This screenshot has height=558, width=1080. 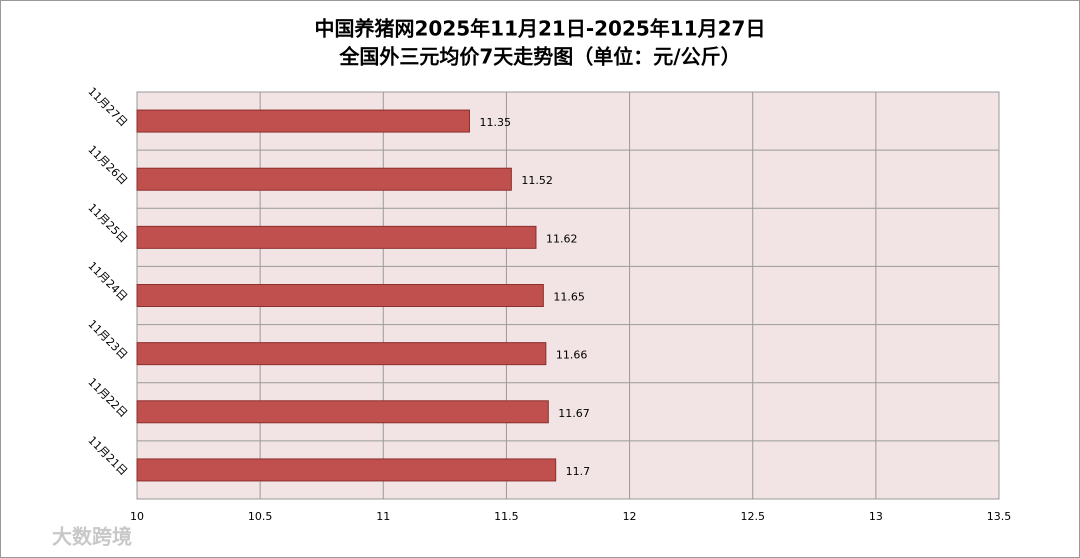 I want to click on x-tick-label: 13.5, so click(x=999, y=516).